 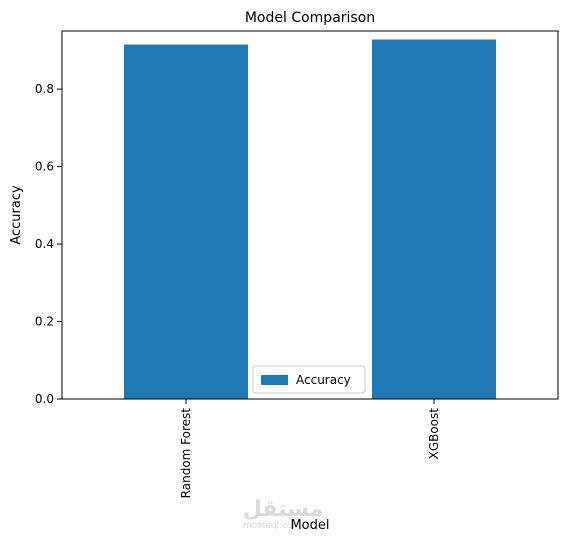 I want to click on y-tick-label: 0.2, so click(x=44, y=322).